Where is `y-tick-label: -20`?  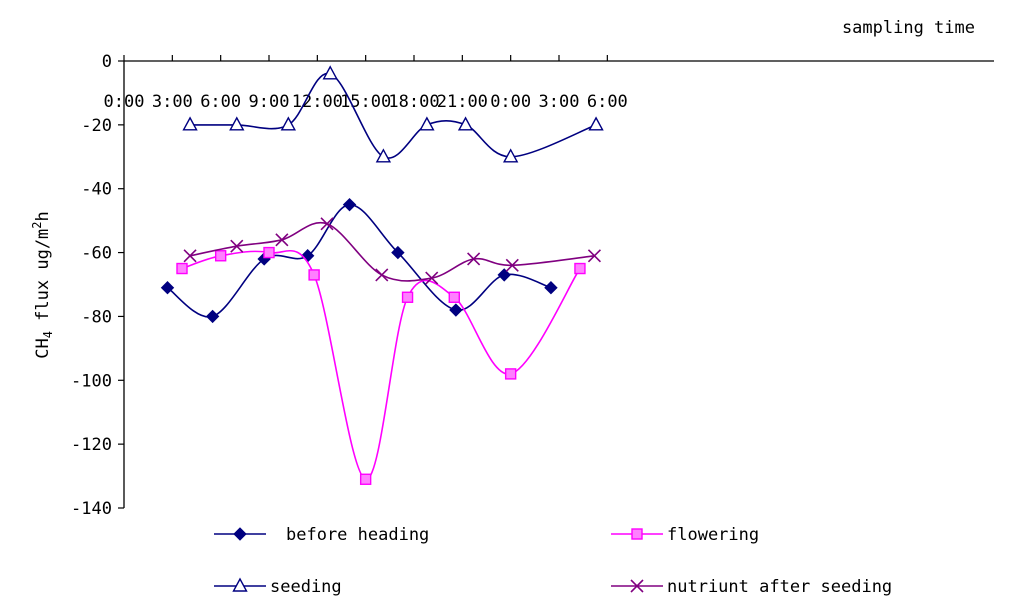 y-tick-label: -20 is located at coordinates (96, 126).